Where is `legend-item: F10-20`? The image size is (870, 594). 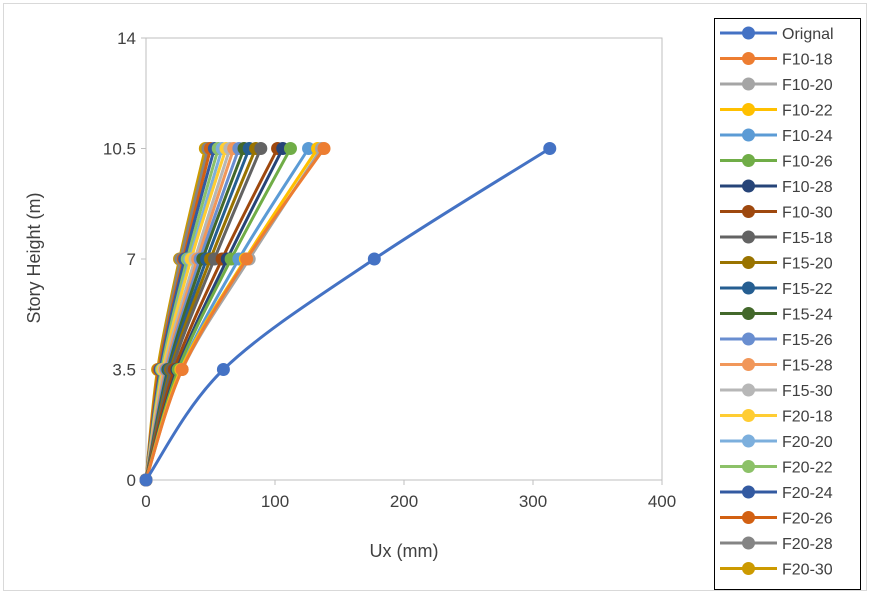 legend-item: F10-20 is located at coordinates (776, 85).